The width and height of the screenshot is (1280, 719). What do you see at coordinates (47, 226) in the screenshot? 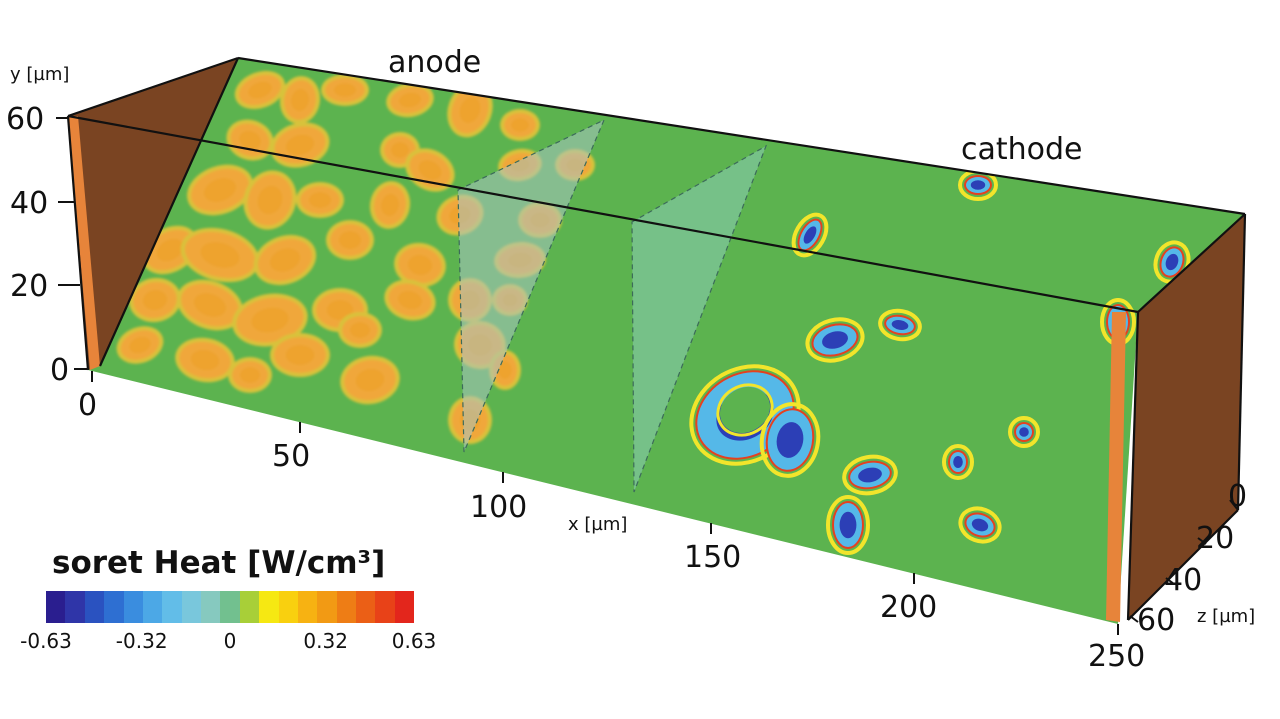
I see `y-axis: y [µm] 60 40 20 0` at bounding box center [47, 226].